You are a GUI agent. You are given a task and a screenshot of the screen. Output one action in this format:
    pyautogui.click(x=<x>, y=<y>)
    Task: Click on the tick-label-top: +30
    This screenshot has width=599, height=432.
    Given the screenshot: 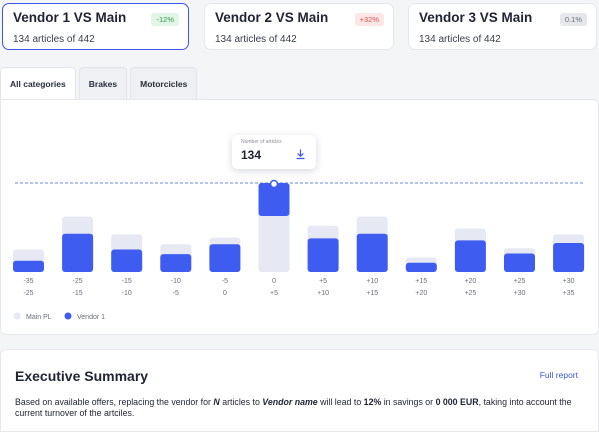 What is the action you would take?
    pyautogui.click(x=569, y=281)
    